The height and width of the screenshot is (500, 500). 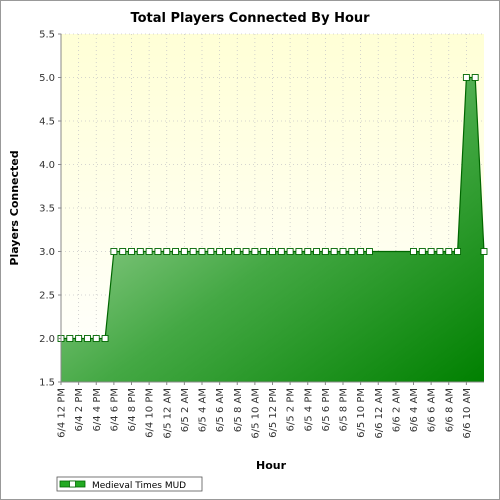 I want to click on x-tick-label: 6/5 6 AM, so click(x=220, y=410).